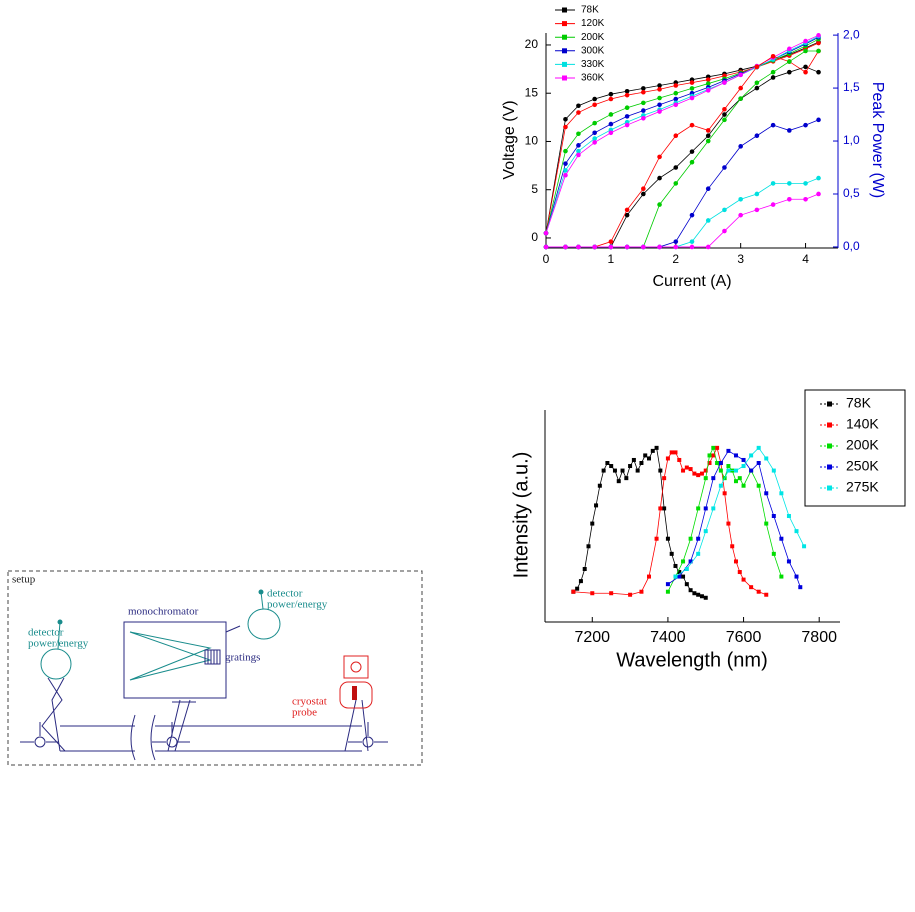  I want to click on y2-tick-label: 1,5, so click(851, 87).